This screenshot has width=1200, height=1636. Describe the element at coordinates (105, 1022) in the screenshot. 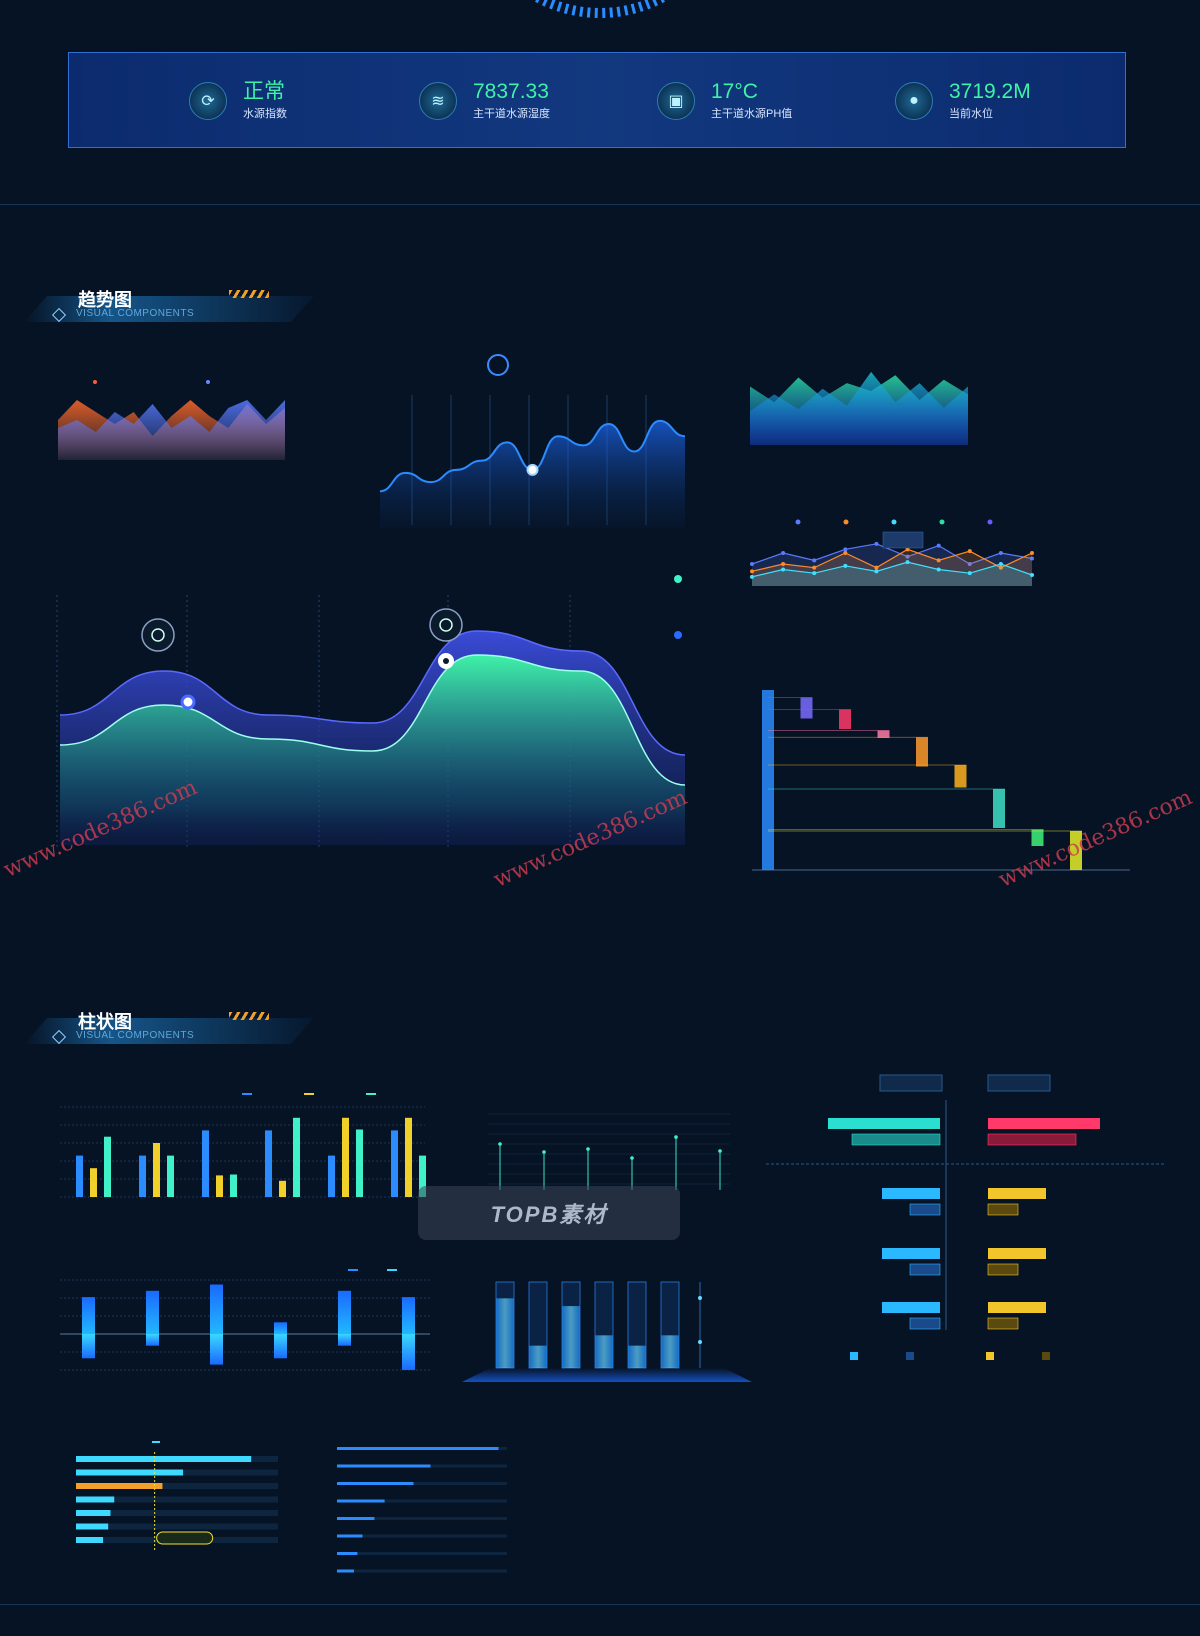

I see `section-title: 柱状图` at that location.